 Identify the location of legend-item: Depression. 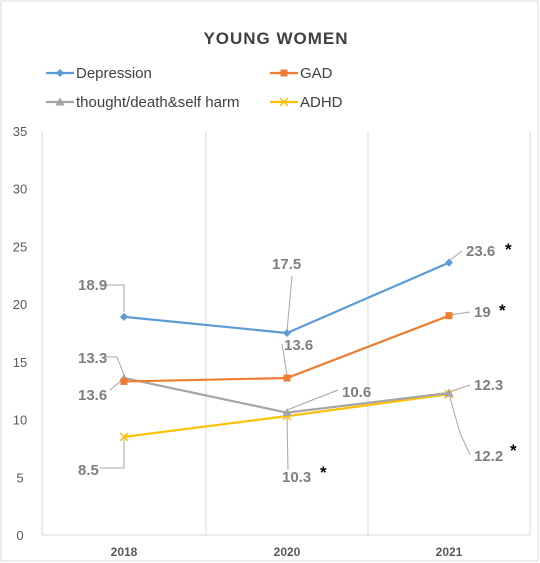
(99, 73).